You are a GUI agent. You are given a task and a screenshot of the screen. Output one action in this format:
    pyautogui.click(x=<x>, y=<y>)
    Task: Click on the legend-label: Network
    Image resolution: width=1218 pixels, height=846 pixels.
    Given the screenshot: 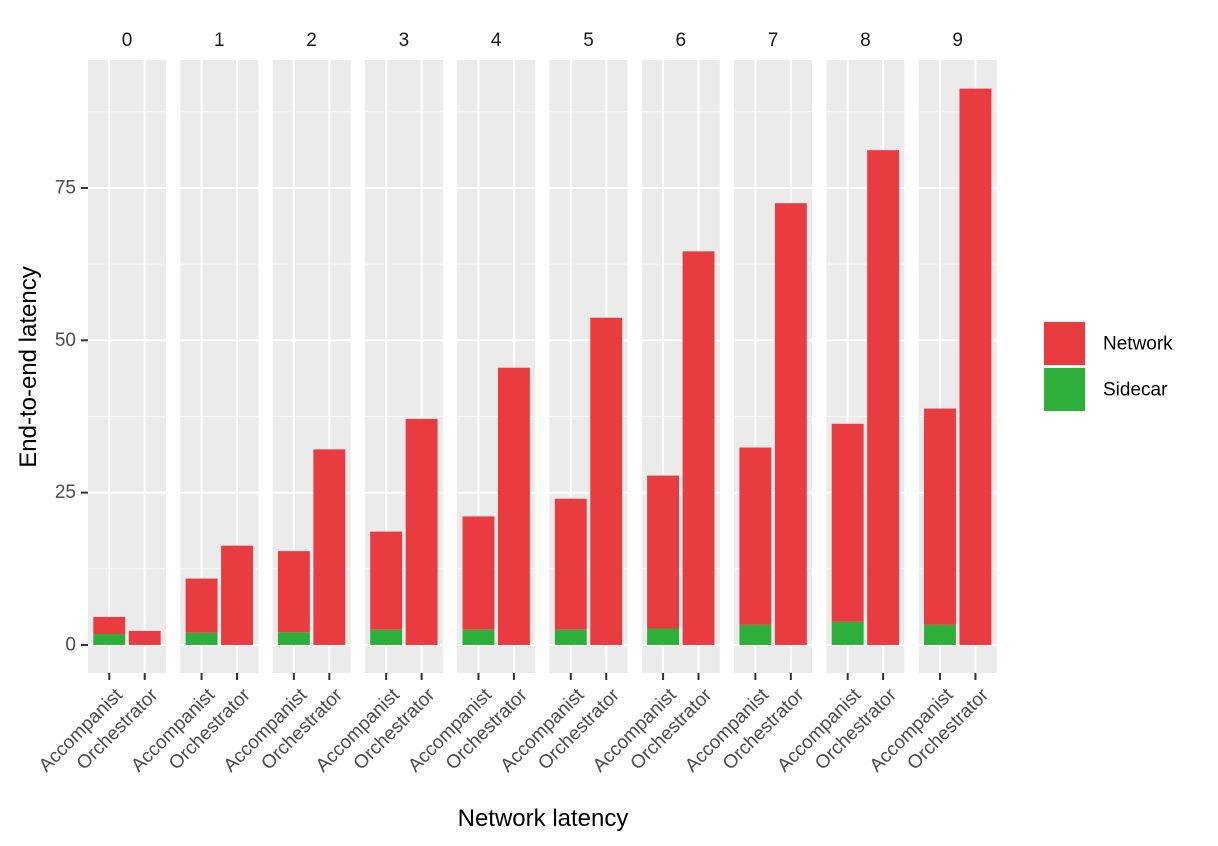 What is the action you would take?
    pyautogui.click(x=1138, y=344)
    